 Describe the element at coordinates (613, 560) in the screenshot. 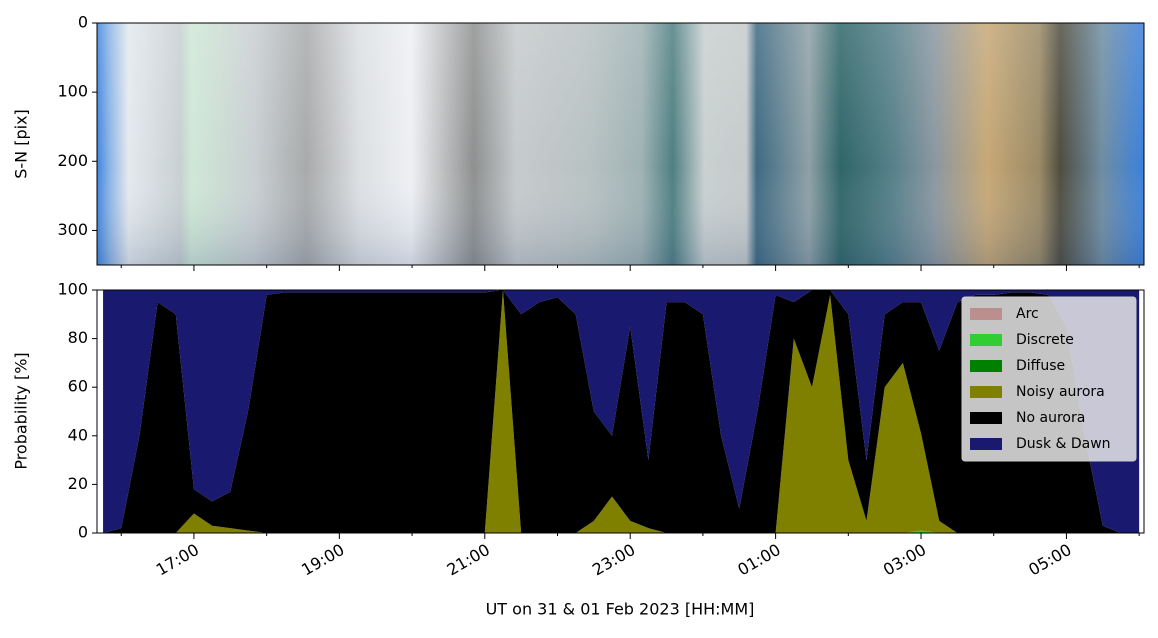

I see `x-tick-label: 23:00` at that location.